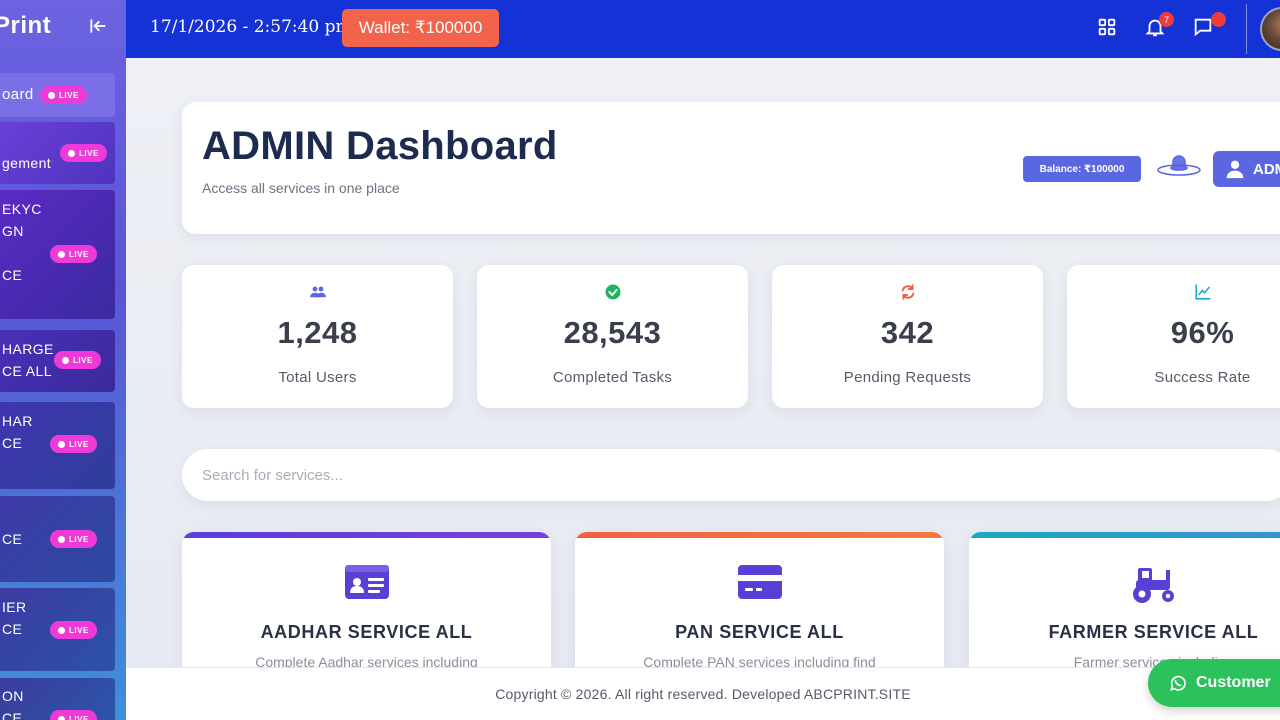 Image resolution: width=1280 pixels, height=720 pixels. I want to click on stat-value: 96%, so click(1202, 332).